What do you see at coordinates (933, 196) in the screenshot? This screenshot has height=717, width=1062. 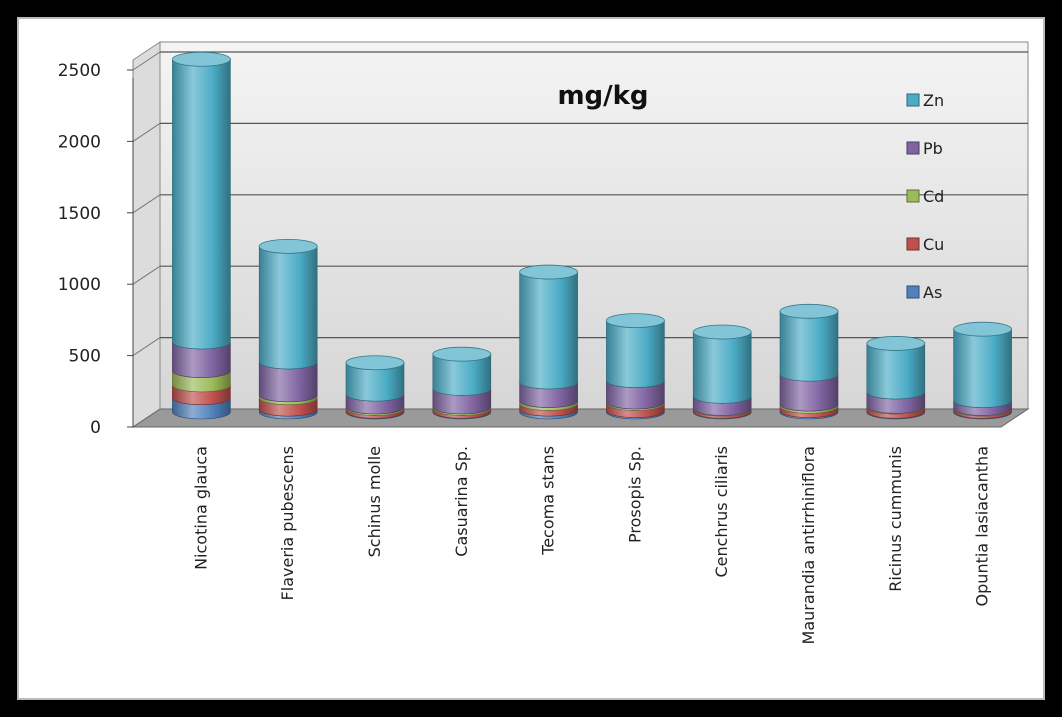 I see `legend-label-cd: Cd` at bounding box center [933, 196].